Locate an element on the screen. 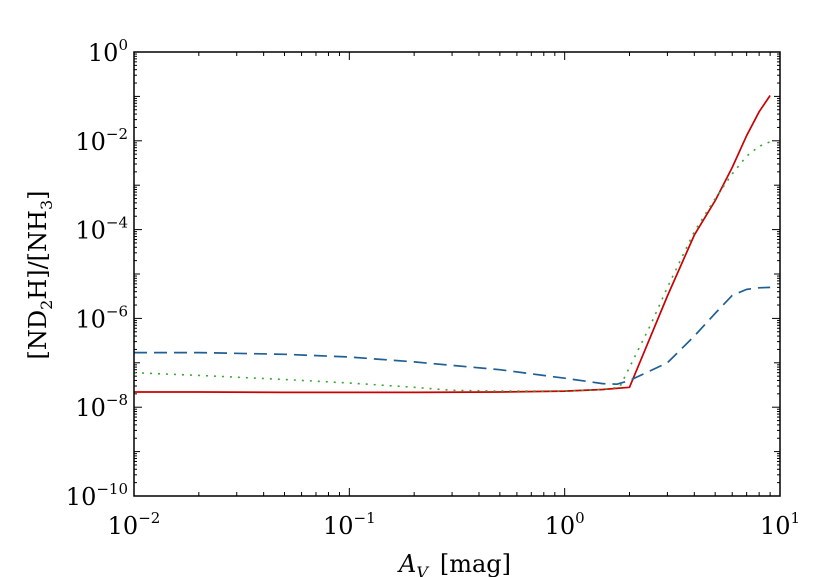 Image resolution: width=830 pixels, height=577 pixels. y-axis-label: [ND2H]/[NH3] is located at coordinates (40, 274).